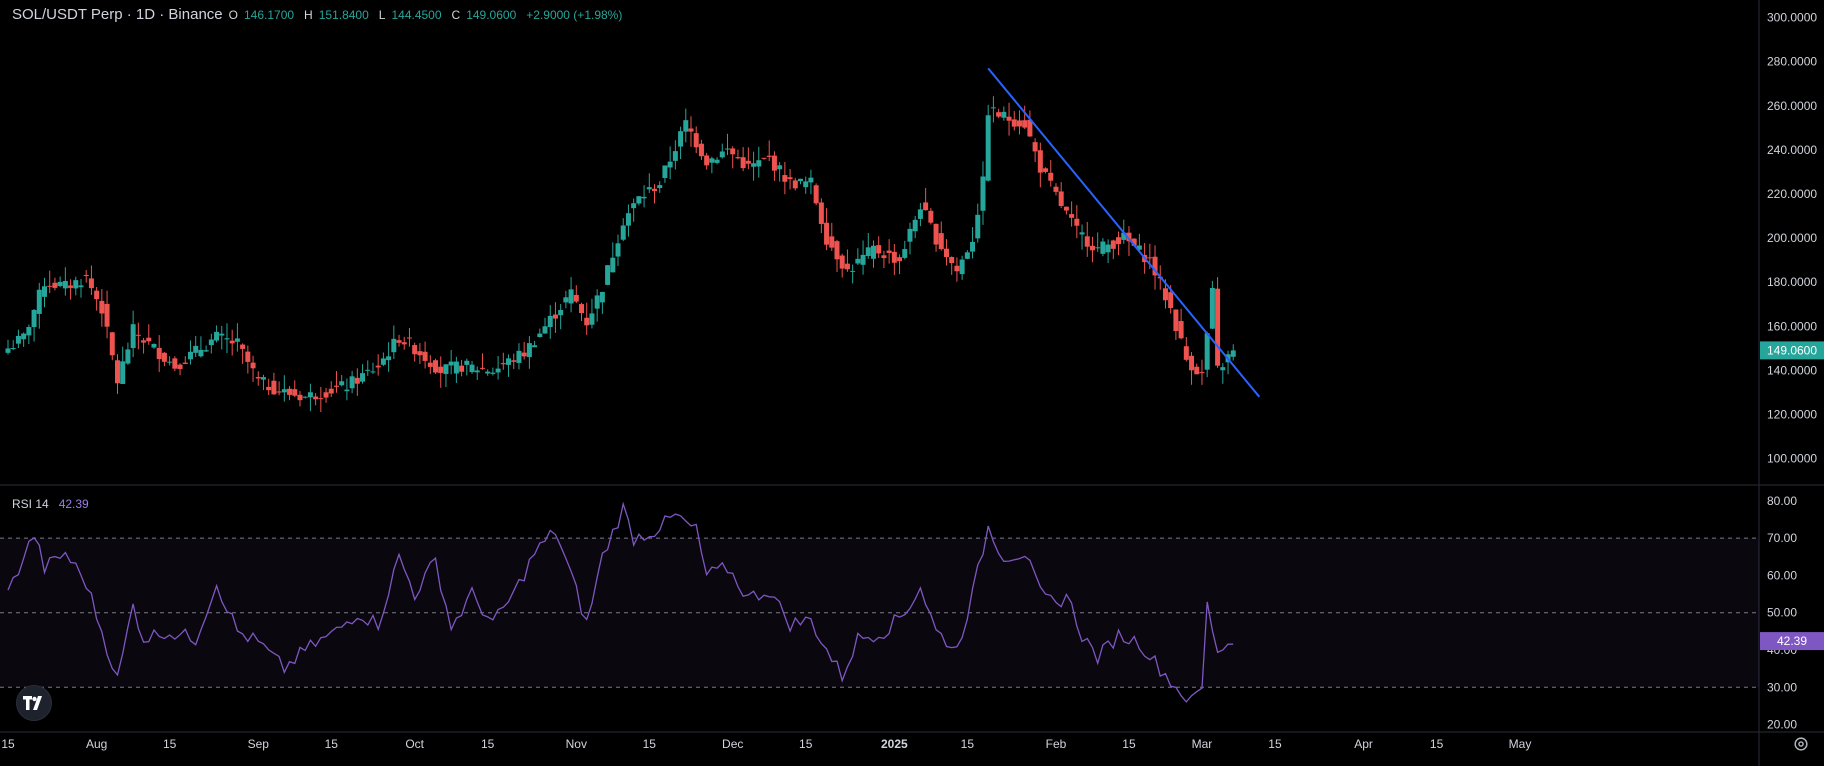 The height and width of the screenshot is (766, 1824). I want to click on gear-icon, so click(1801, 744).